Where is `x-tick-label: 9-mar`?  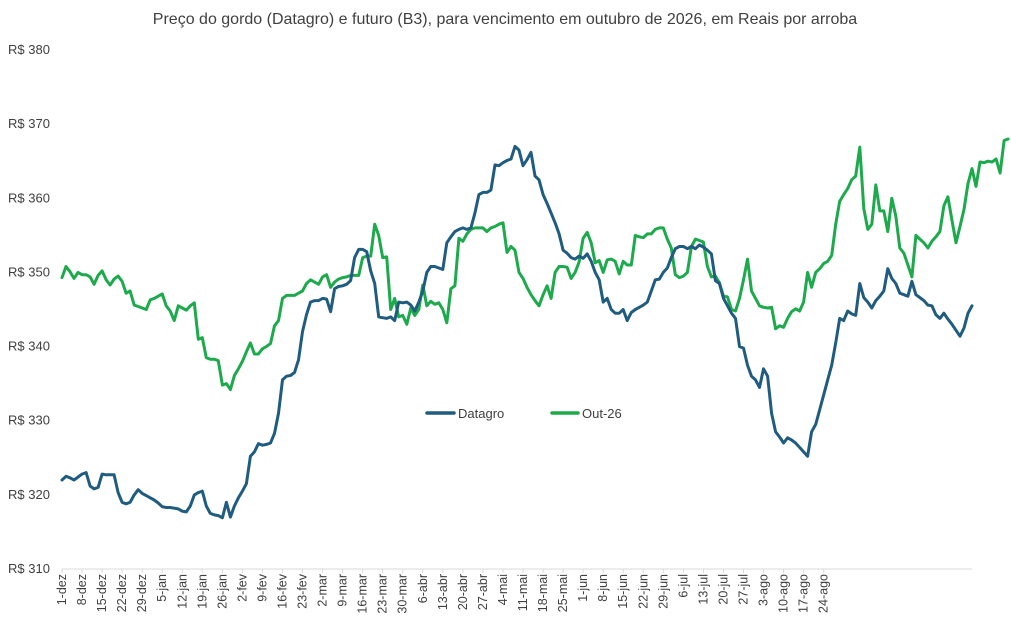
x-tick-label: 9-mar is located at coordinates (343, 590).